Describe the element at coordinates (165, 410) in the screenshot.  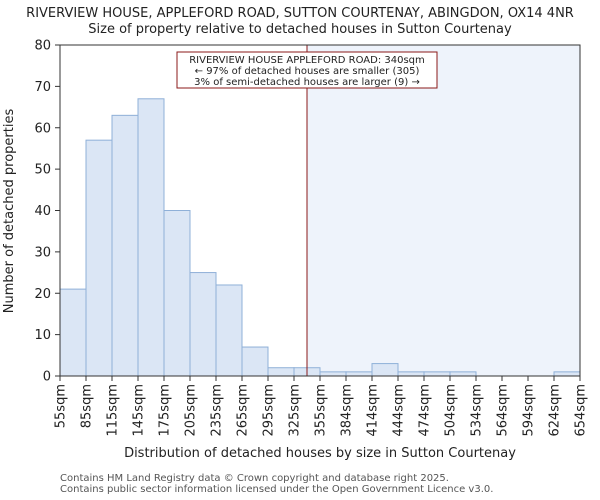
I see `x-tick-label-175sqm: 175sqm` at that location.